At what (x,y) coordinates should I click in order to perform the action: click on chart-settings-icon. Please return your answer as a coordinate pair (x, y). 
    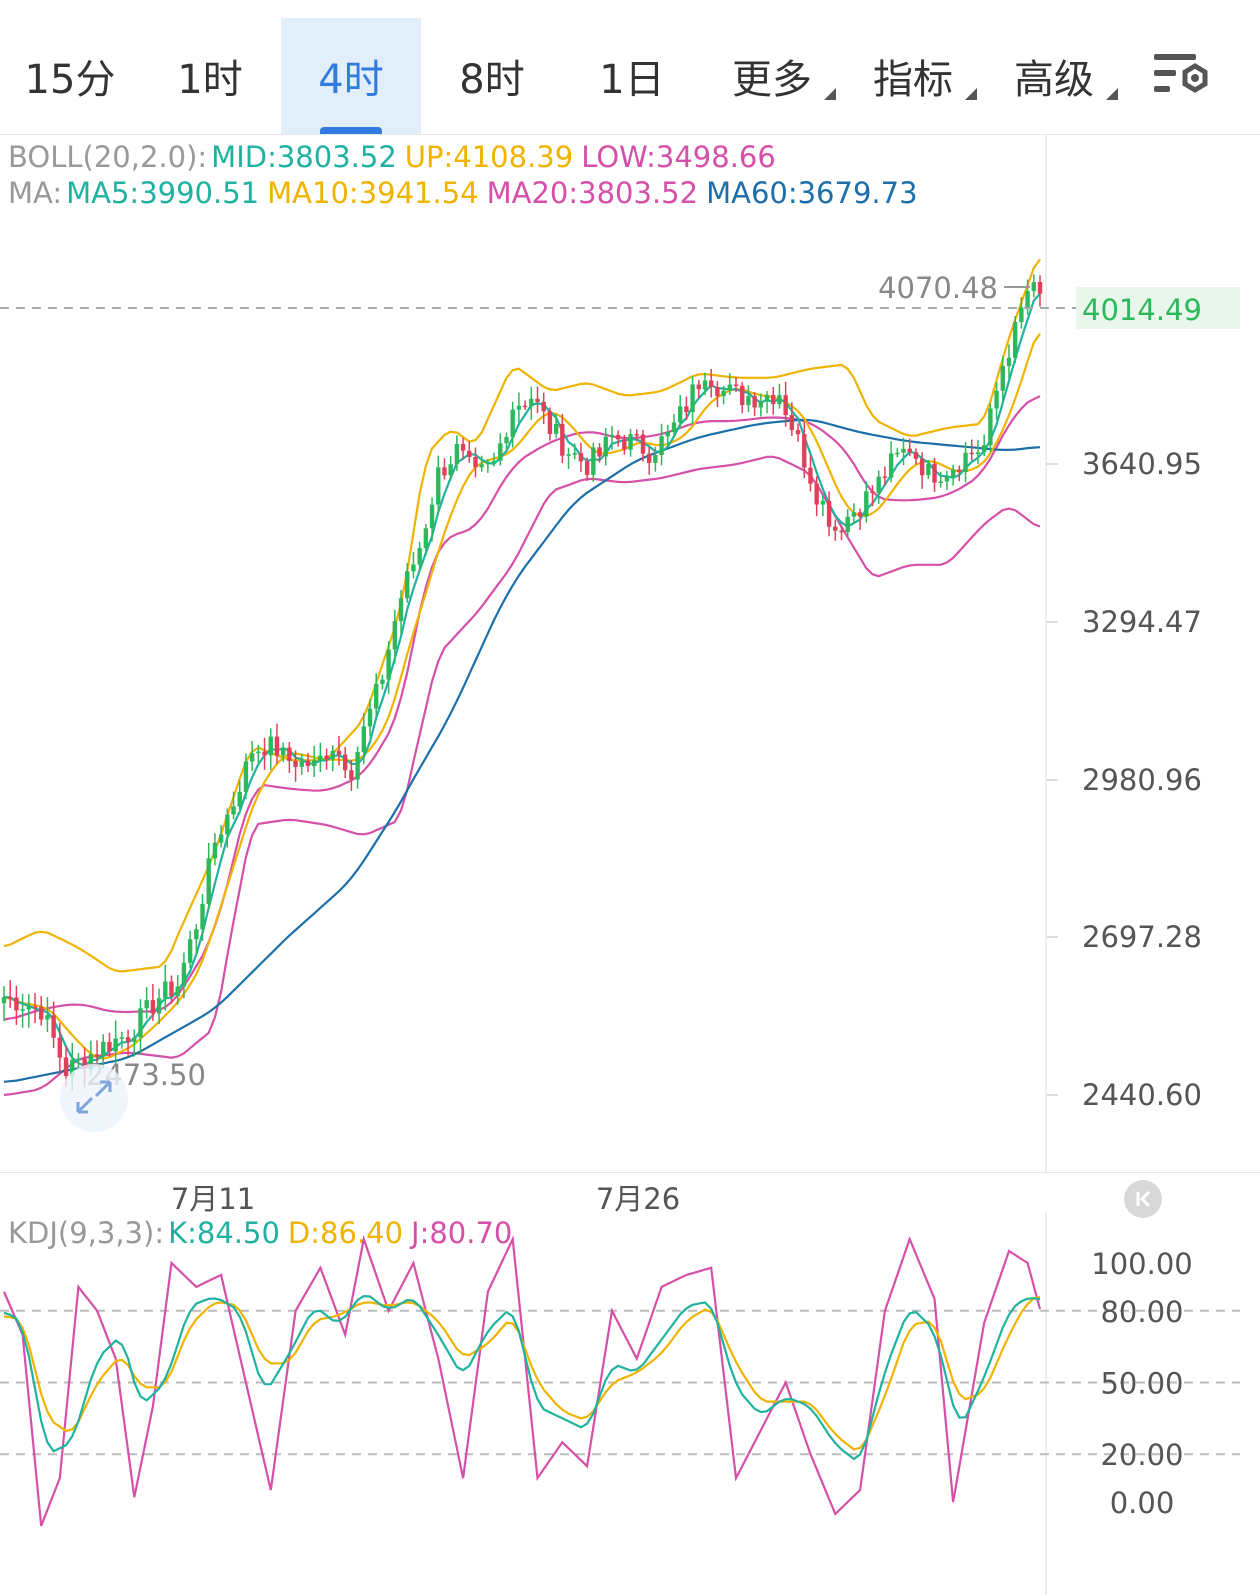
    Looking at the image, I should click on (1181, 73).